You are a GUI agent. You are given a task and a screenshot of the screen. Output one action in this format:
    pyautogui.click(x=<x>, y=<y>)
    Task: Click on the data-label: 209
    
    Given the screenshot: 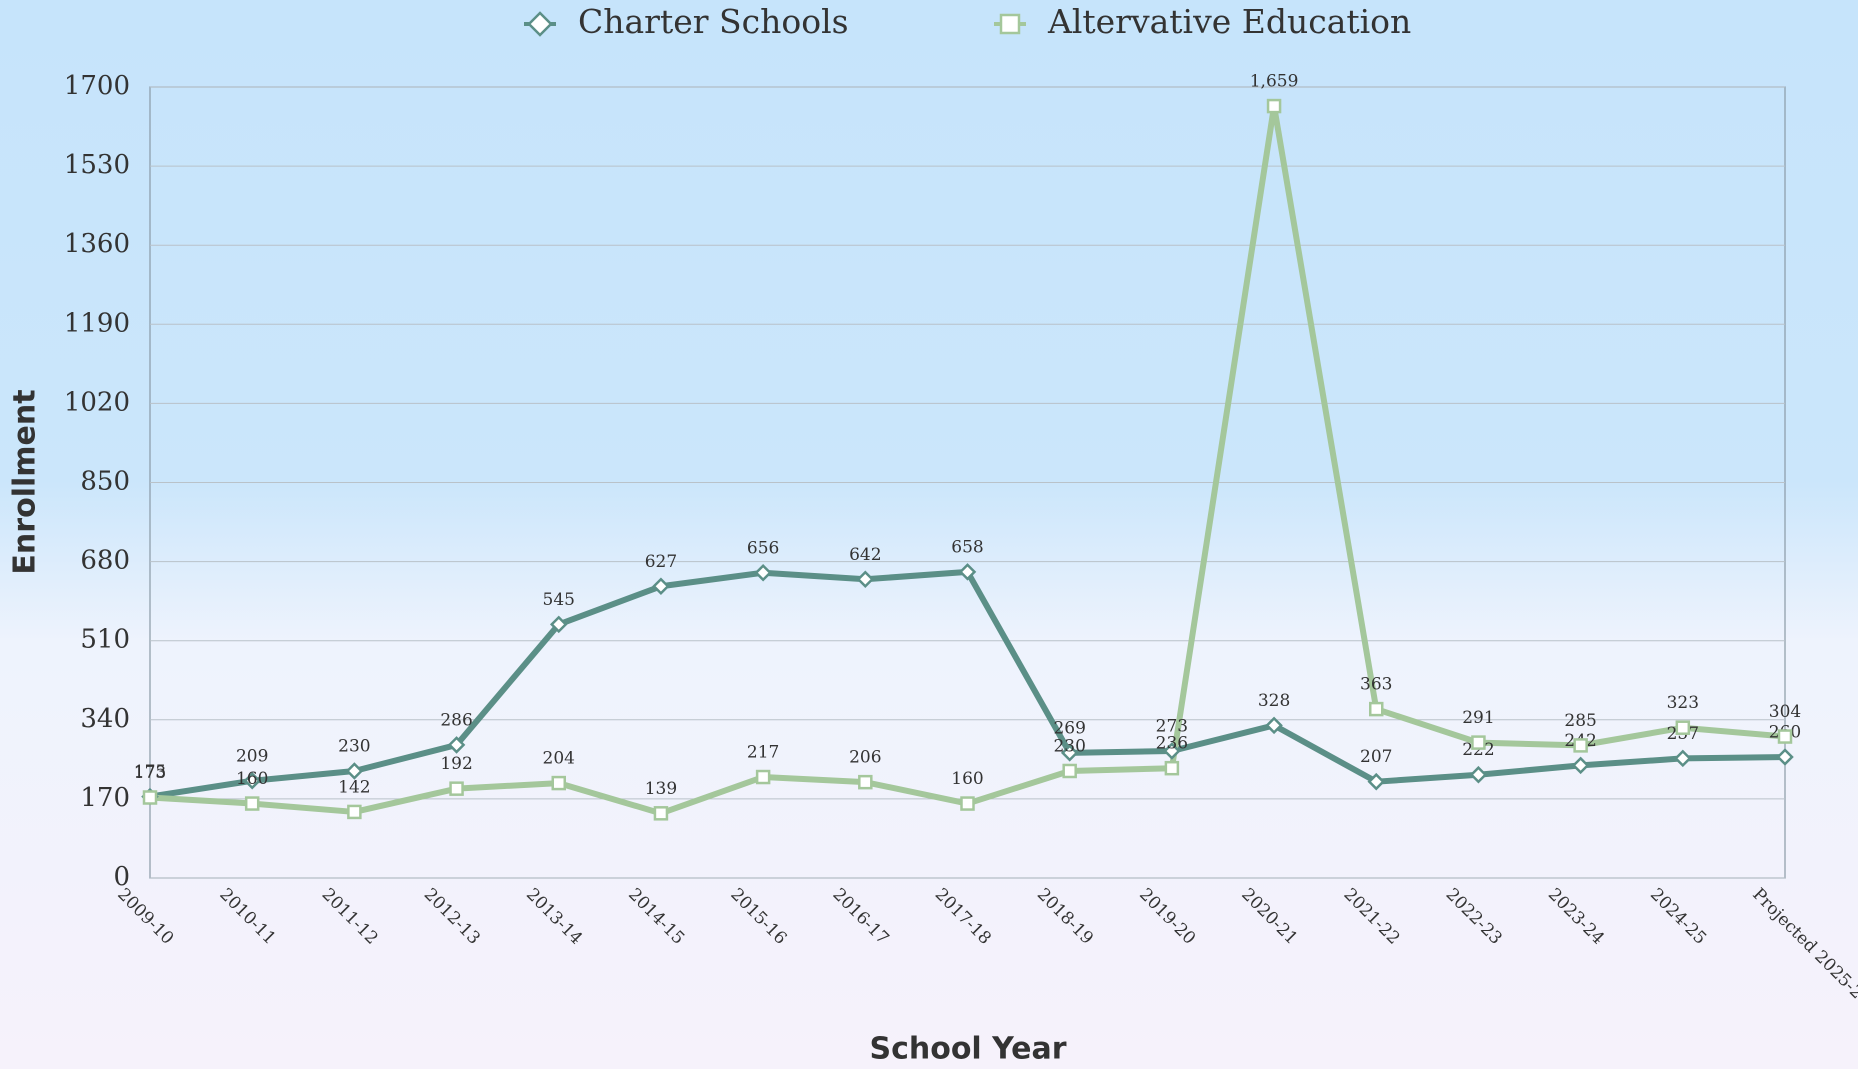 What is the action you would take?
    pyautogui.click(x=252, y=756)
    